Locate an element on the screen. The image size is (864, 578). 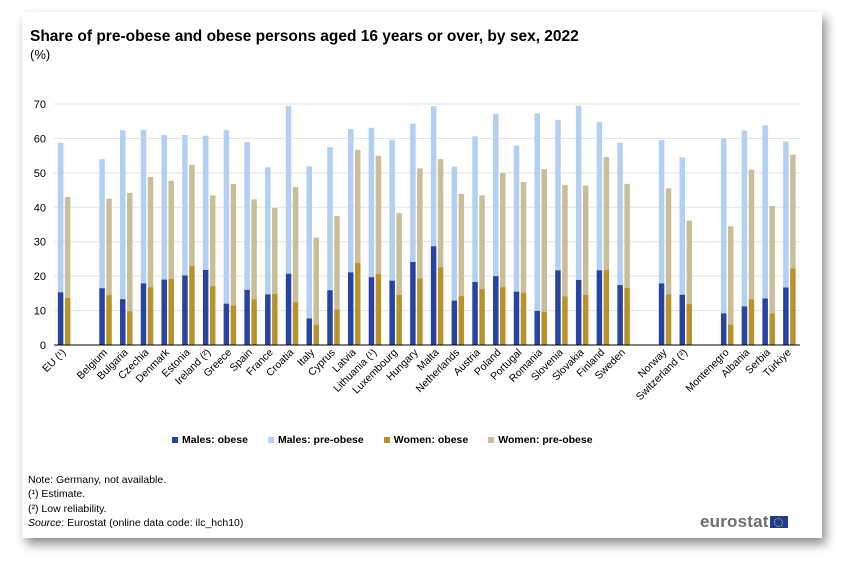
y-tick-label: 30 is located at coordinates (40, 243).